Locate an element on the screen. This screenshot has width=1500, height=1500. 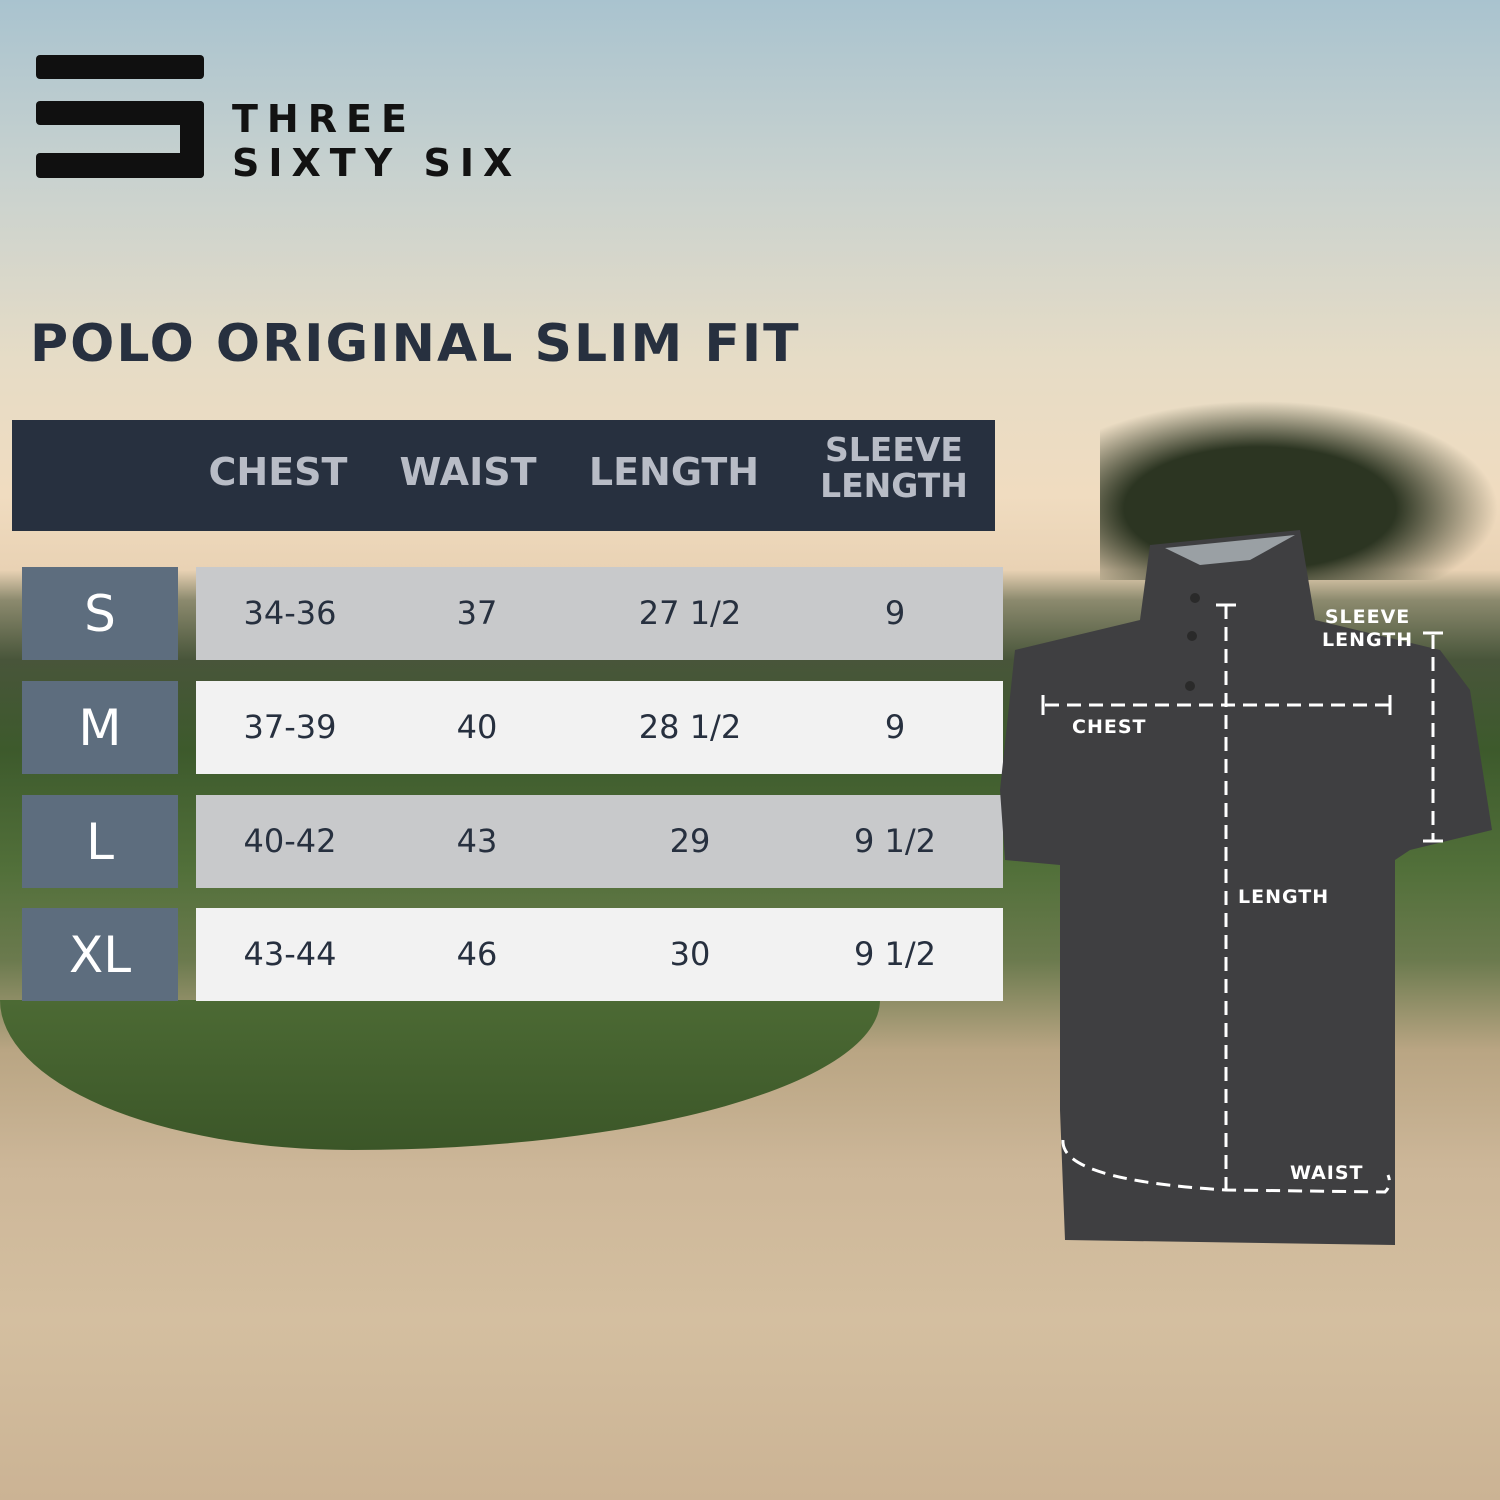
table-cell-length: 29 is located at coordinates (690, 841).